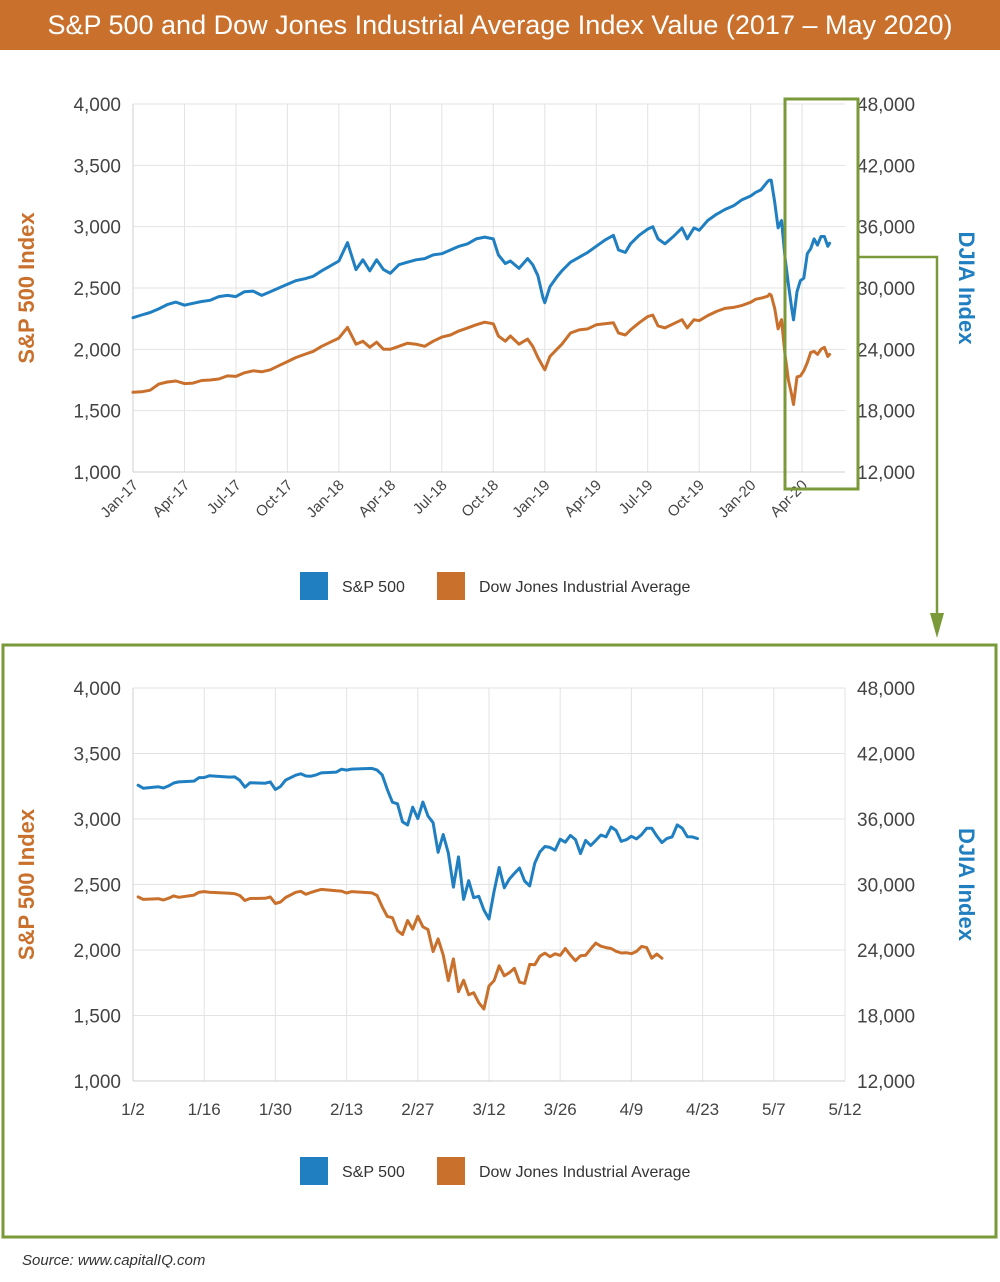  Describe the element at coordinates (400, 949) in the screenshot. I see `bottom-djia-line` at that location.